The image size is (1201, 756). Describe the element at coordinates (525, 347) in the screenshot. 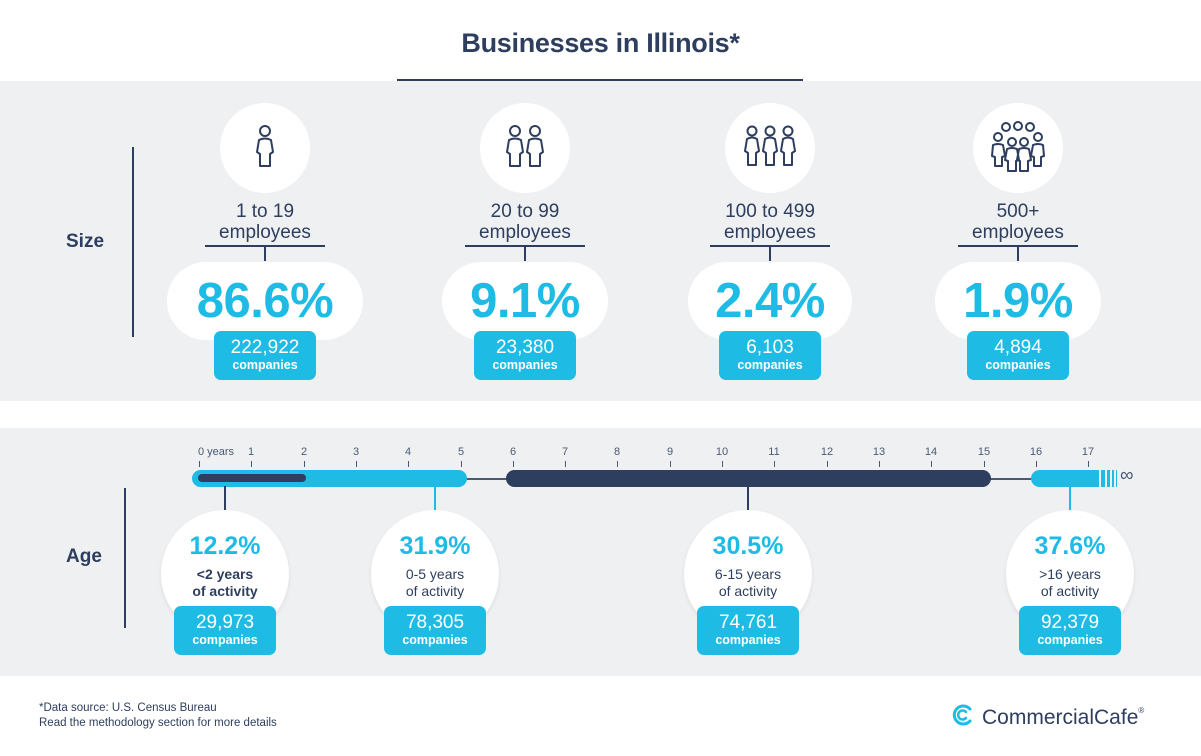

I see `size-count: 23,380` at that location.